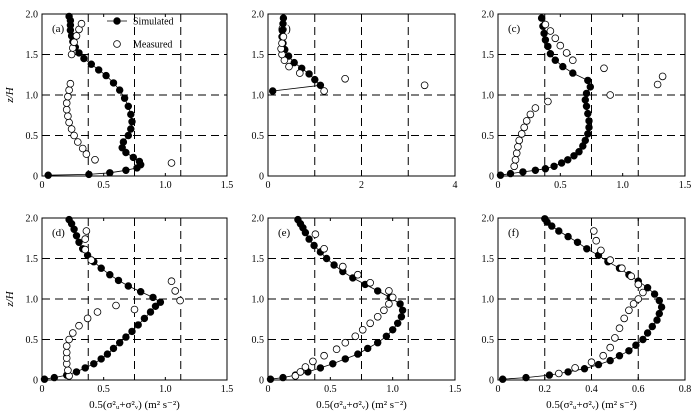 The width and height of the screenshot is (698, 420). What do you see at coordinates (35, 177) in the screenshot?
I see `y-tick-label: 0` at bounding box center [35, 177].